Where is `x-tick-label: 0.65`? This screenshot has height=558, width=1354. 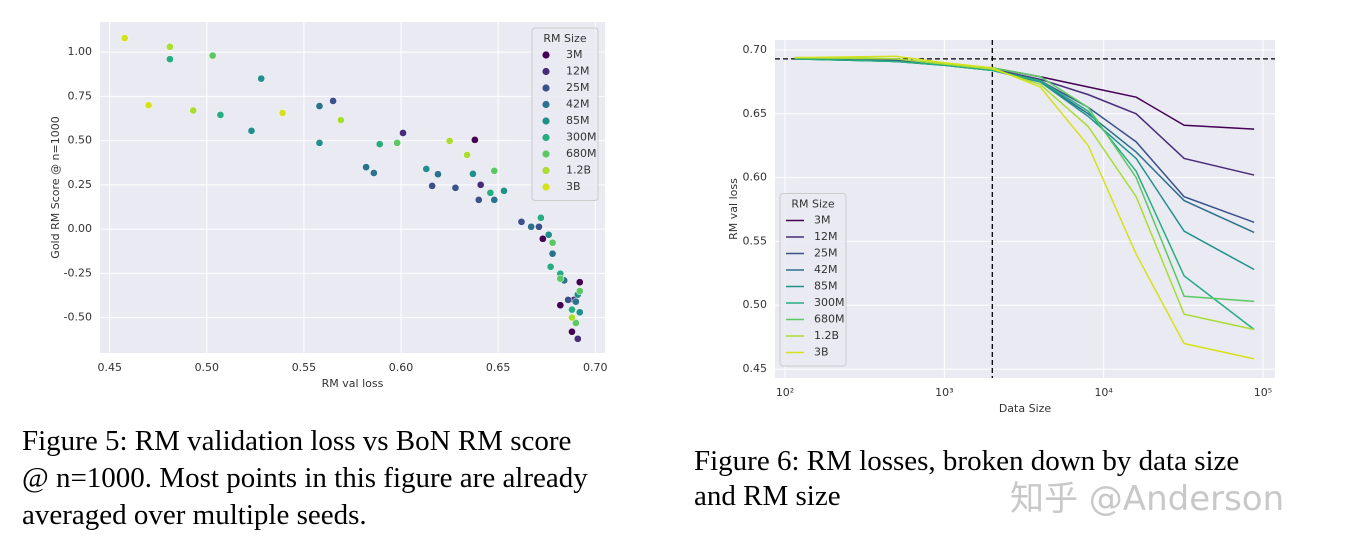 x-tick-label: 0.65 is located at coordinates (498, 367).